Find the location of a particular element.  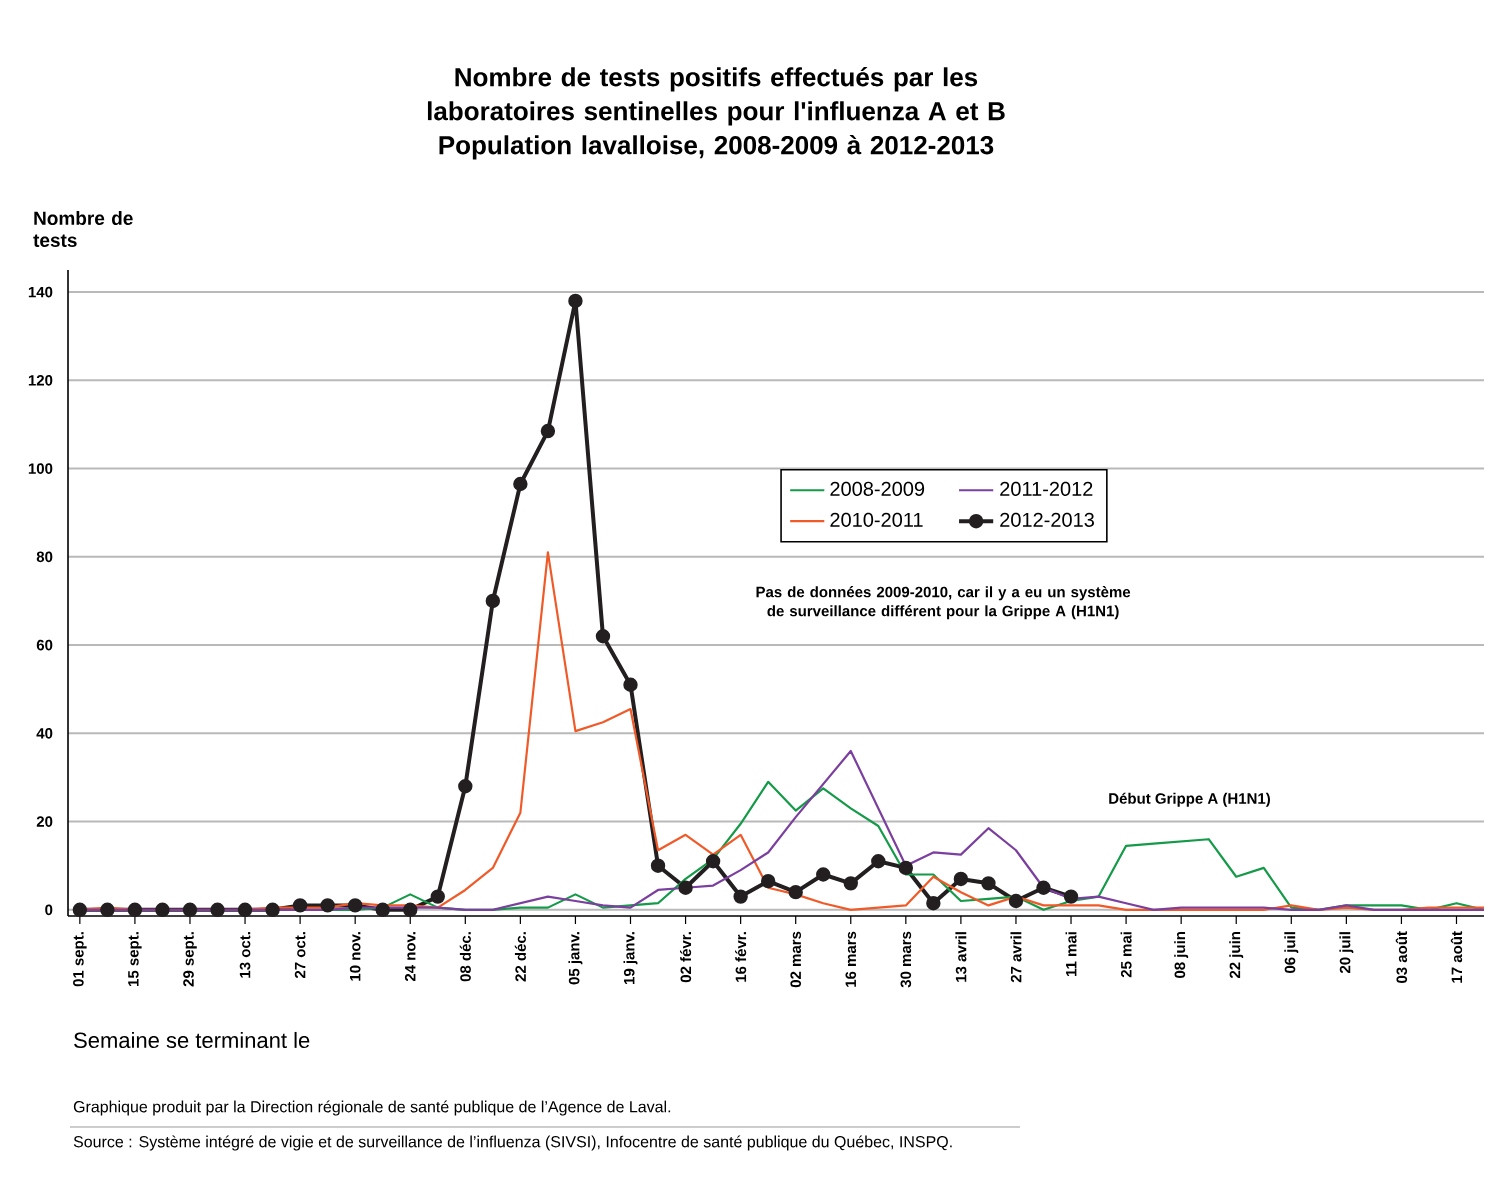

x-tick-label: 27 avril is located at coordinates (1016, 957).